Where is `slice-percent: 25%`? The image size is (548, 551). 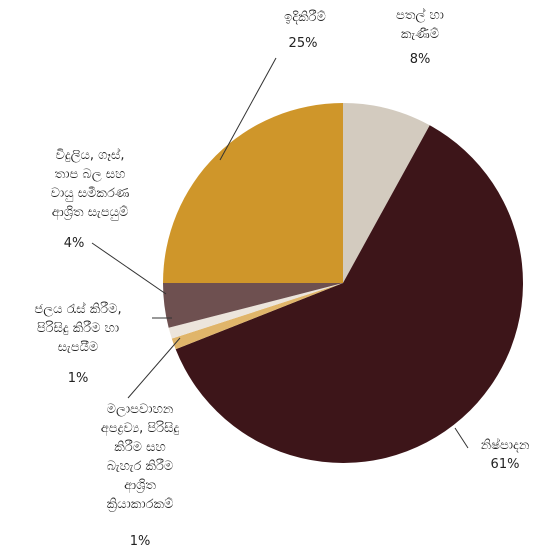
slice-percent: 25% is located at coordinates (303, 43).